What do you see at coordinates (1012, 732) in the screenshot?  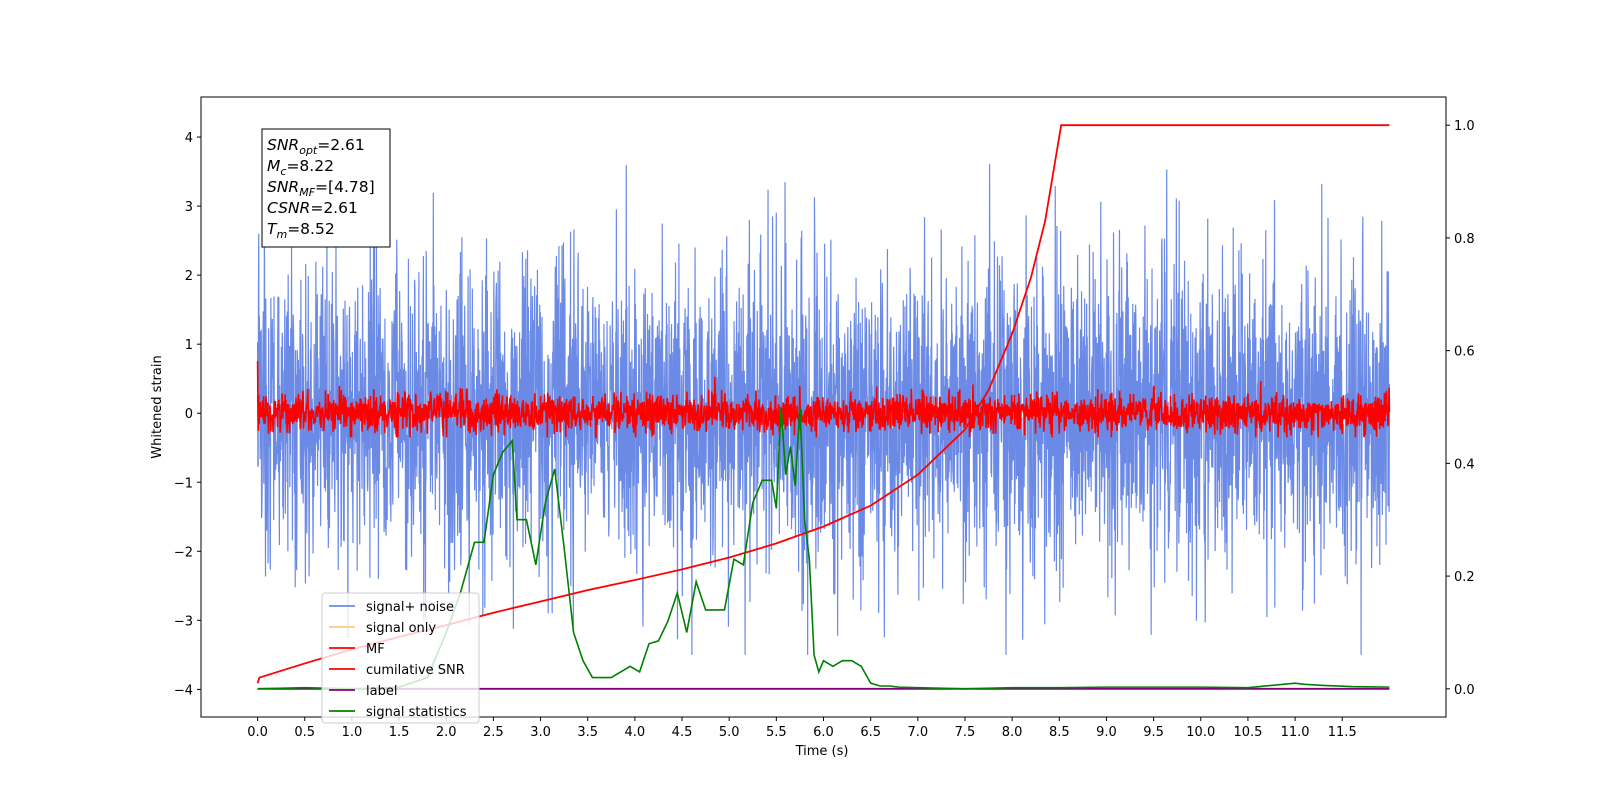 I see `x-tick-label: 8.0` at bounding box center [1012, 732].